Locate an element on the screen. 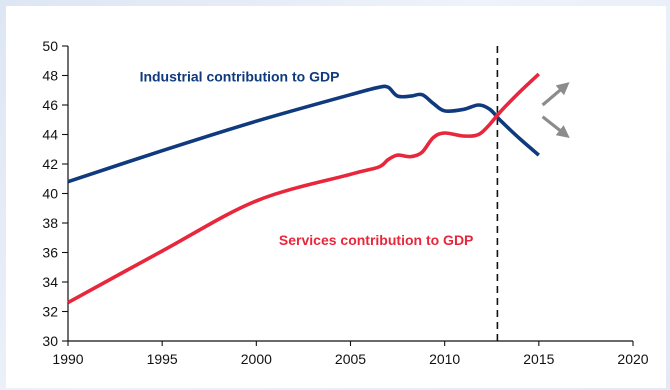 The height and width of the screenshot is (390, 670). y-tick-label-40: 40 is located at coordinates (50, 194).